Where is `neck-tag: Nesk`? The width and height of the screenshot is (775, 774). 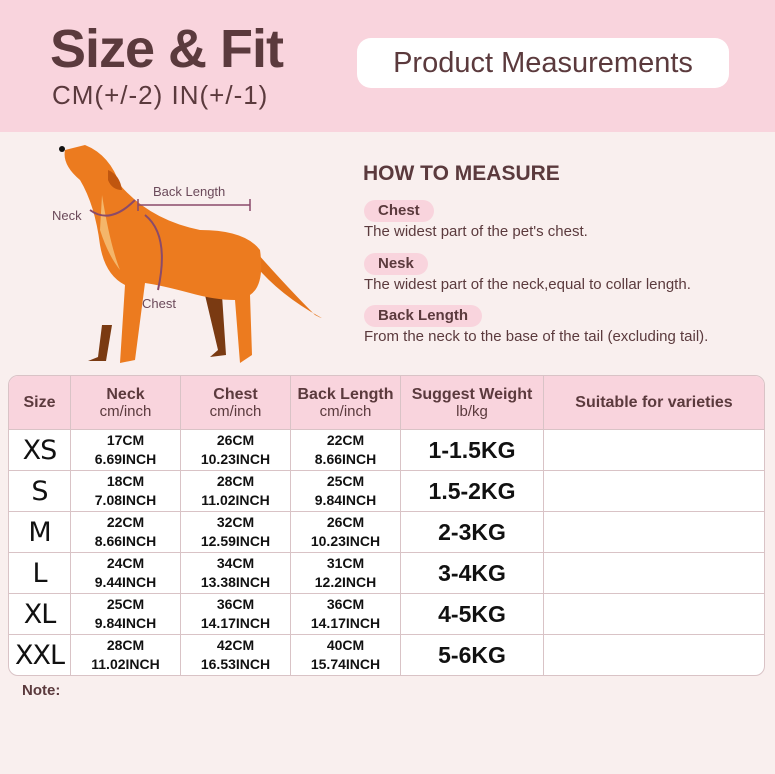
neck-tag: Nesk is located at coordinates (396, 264).